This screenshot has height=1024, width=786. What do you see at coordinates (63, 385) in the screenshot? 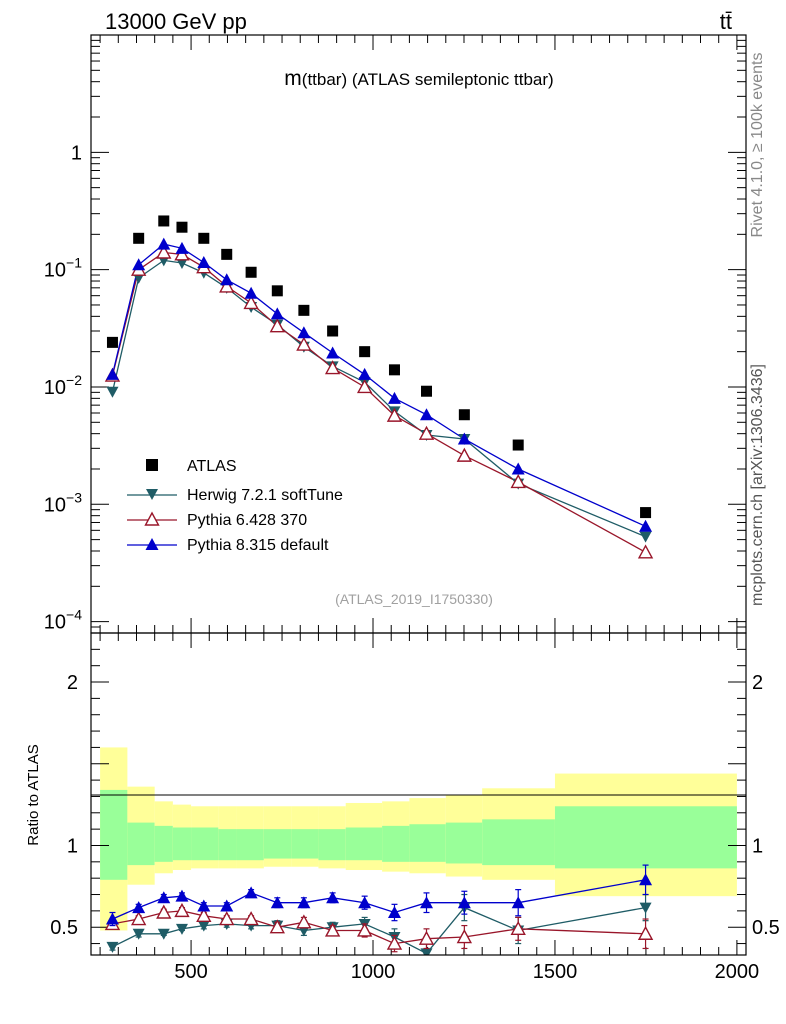
I see `main-ytick-label: 10⁻²` at bounding box center [63, 385].